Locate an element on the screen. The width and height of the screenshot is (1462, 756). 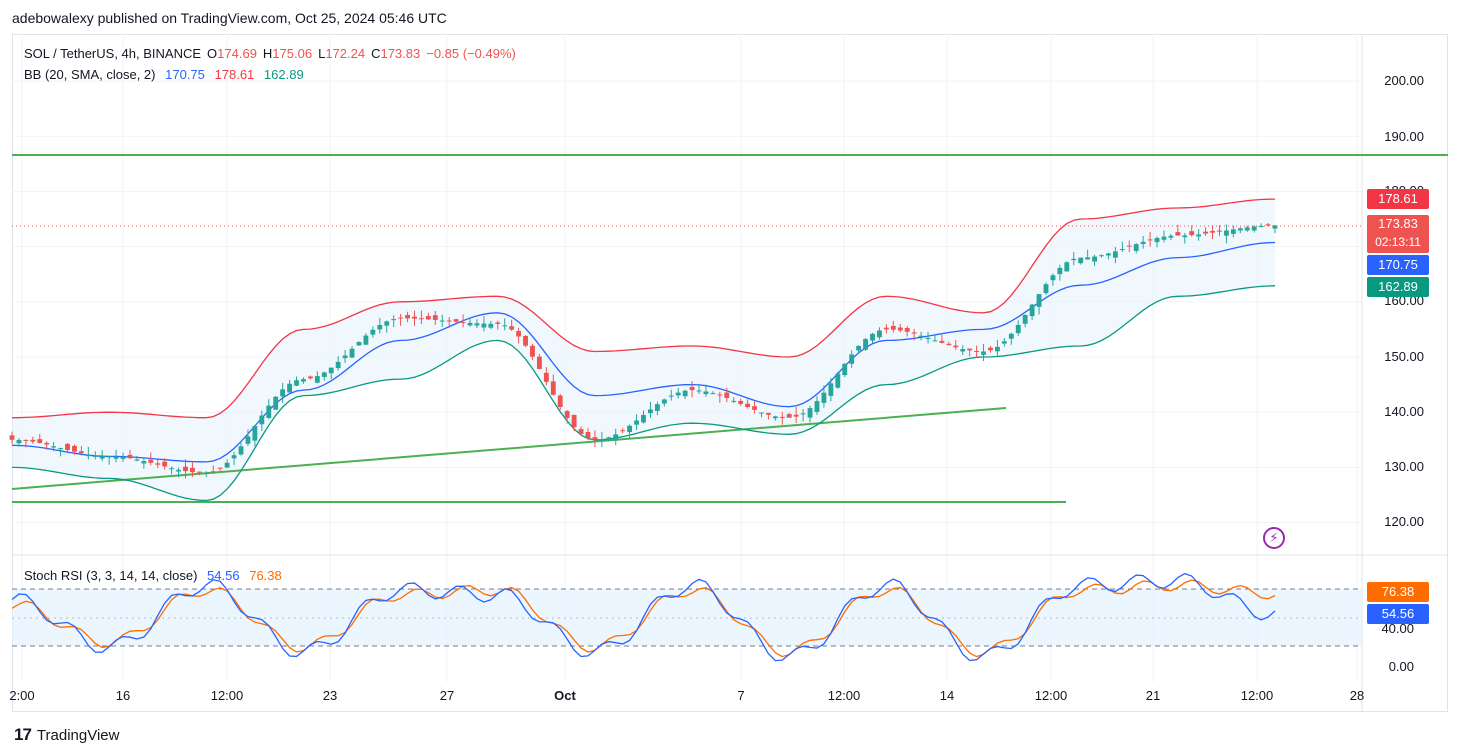
open-key: O is located at coordinates (212, 53).